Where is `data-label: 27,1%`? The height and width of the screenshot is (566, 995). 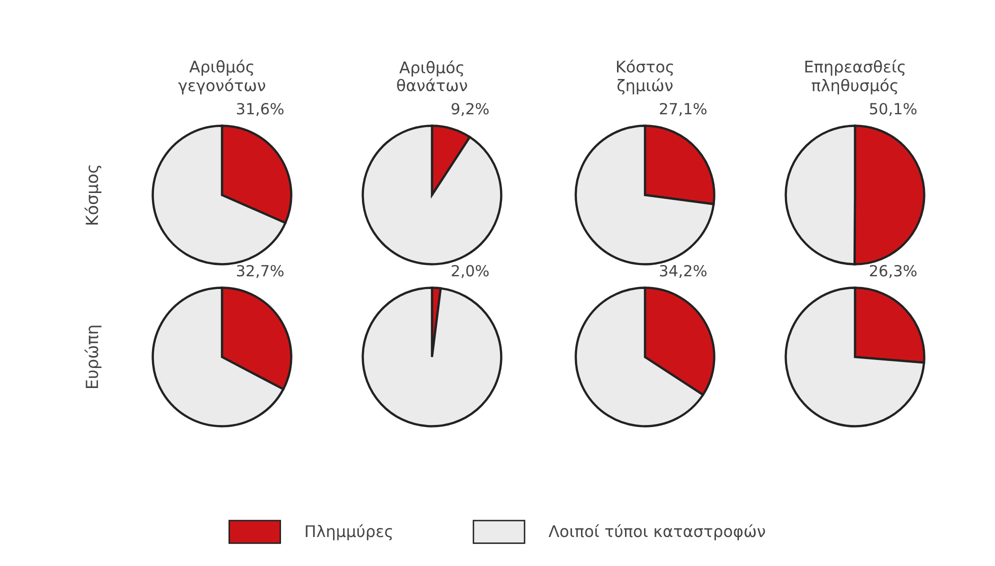 data-label: 27,1% is located at coordinates (683, 109).